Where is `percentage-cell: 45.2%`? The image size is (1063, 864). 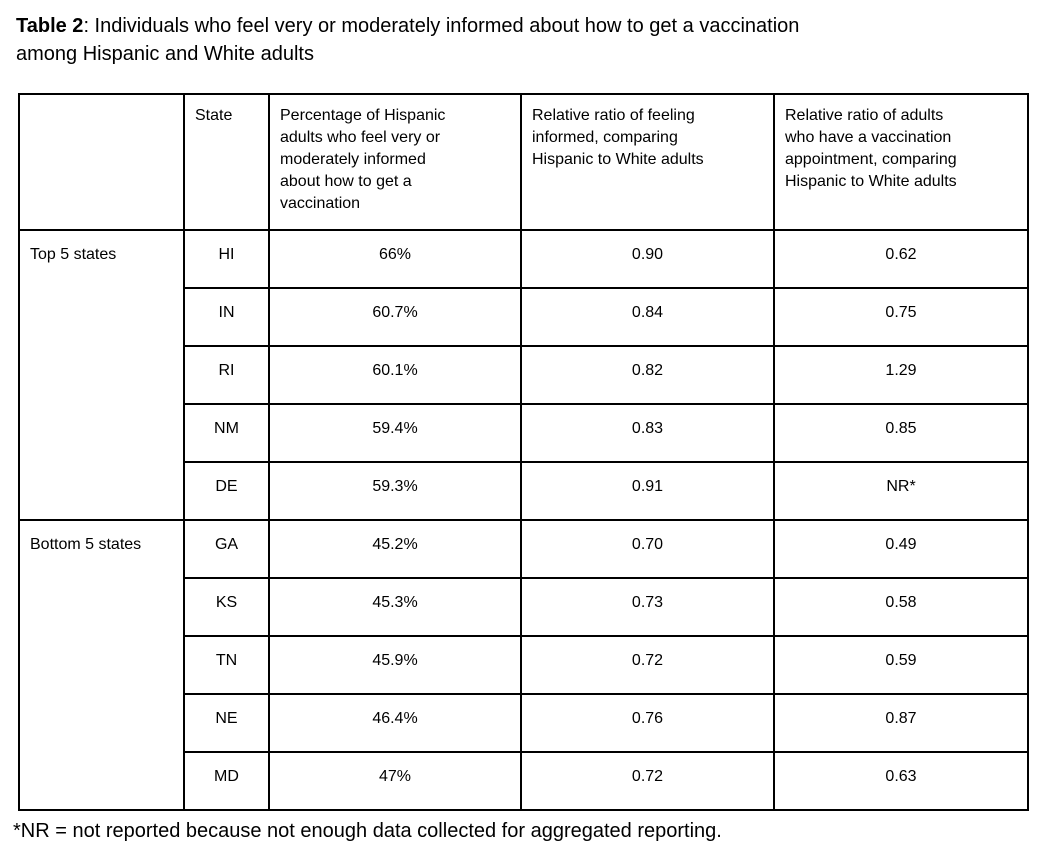
percentage-cell: 45.2% is located at coordinates (395, 549).